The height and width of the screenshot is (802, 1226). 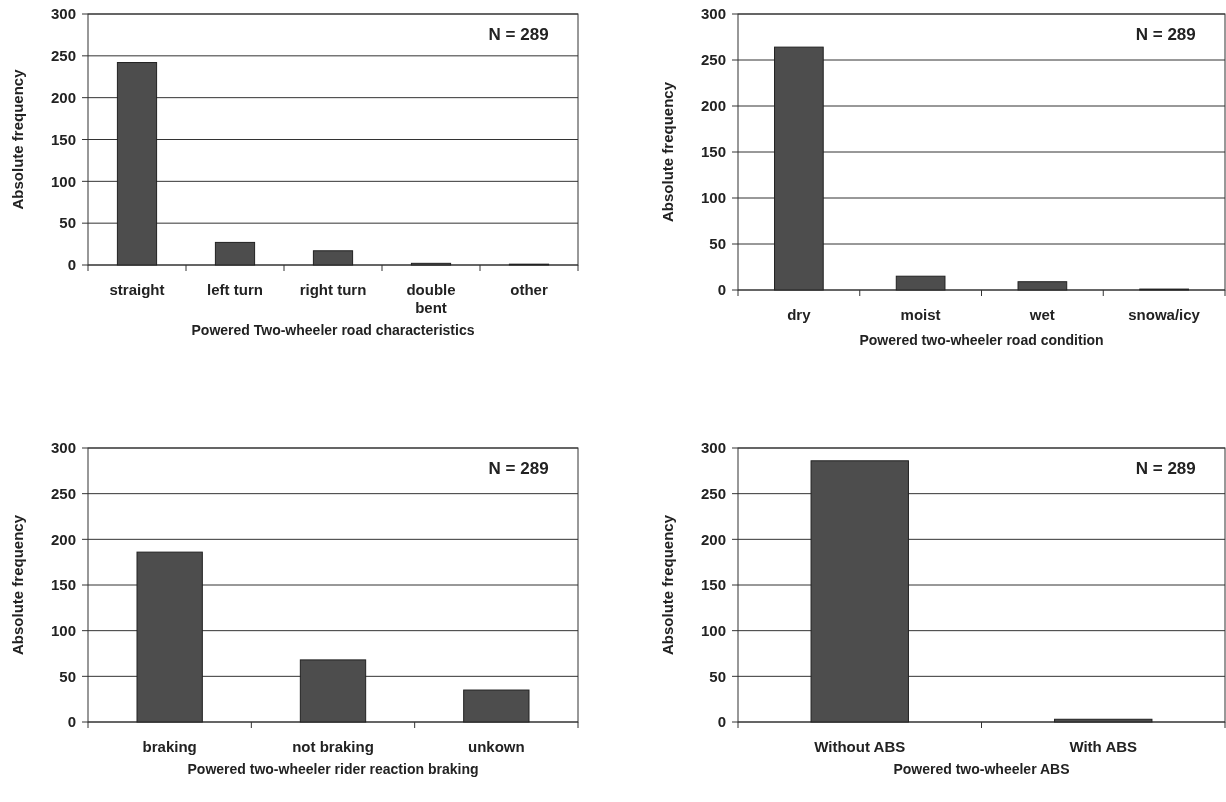 What do you see at coordinates (333, 769) in the screenshot?
I see `x-axis-title: Powered two-wheeler rider reaction braking` at bounding box center [333, 769].